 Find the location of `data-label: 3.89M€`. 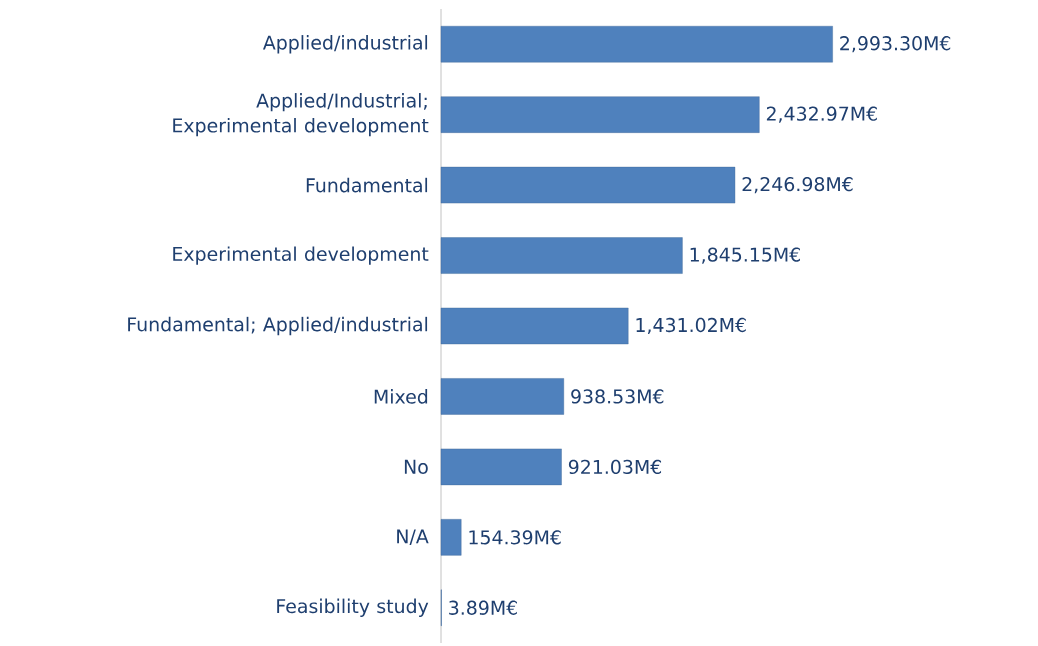

data-label: 3.89M€ is located at coordinates (483, 607).